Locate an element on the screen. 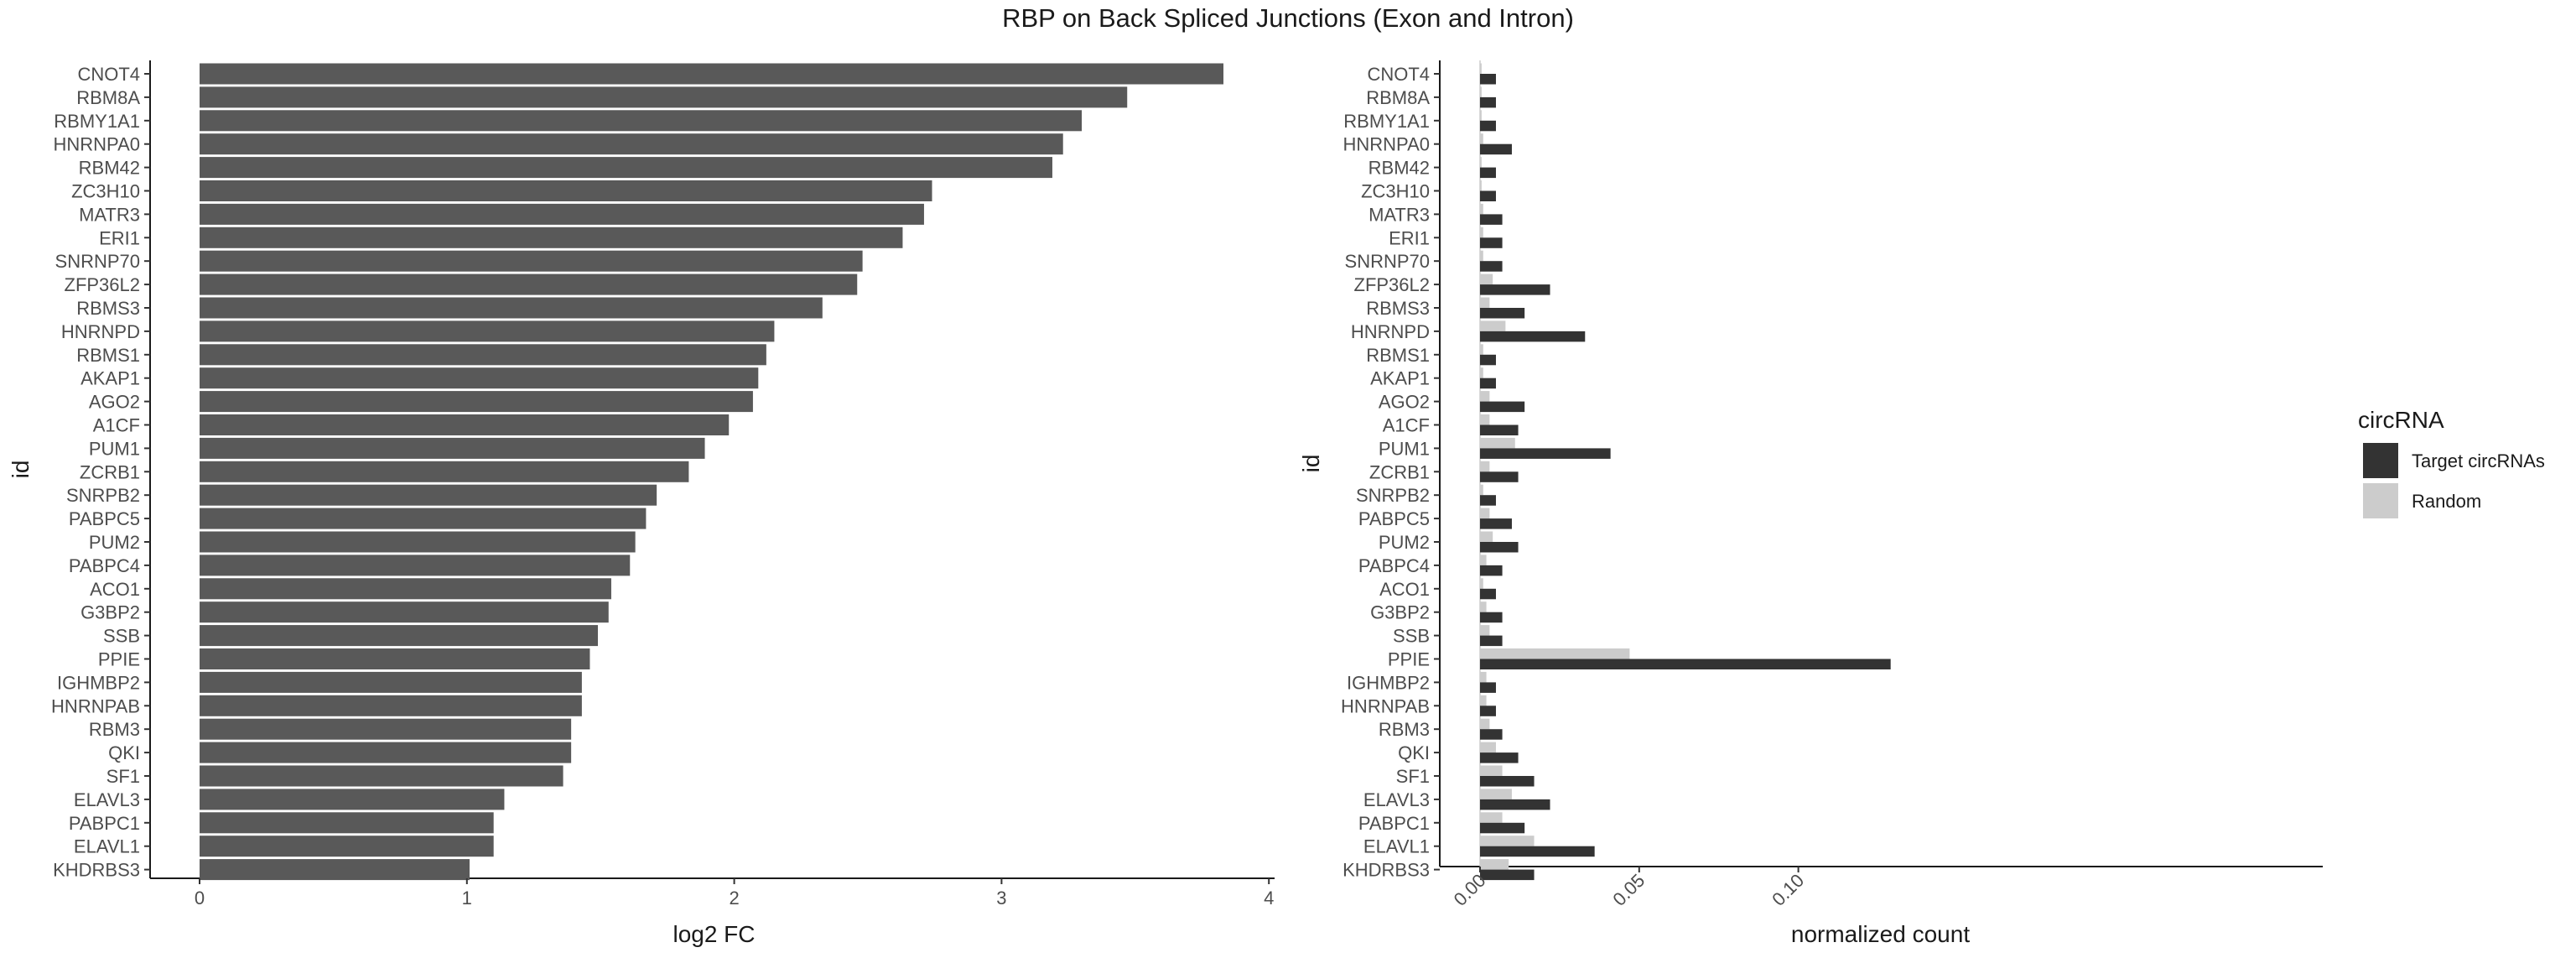 This screenshot has height=958, width=2576. y-tick-label: ELAVL3 is located at coordinates (1396, 799).